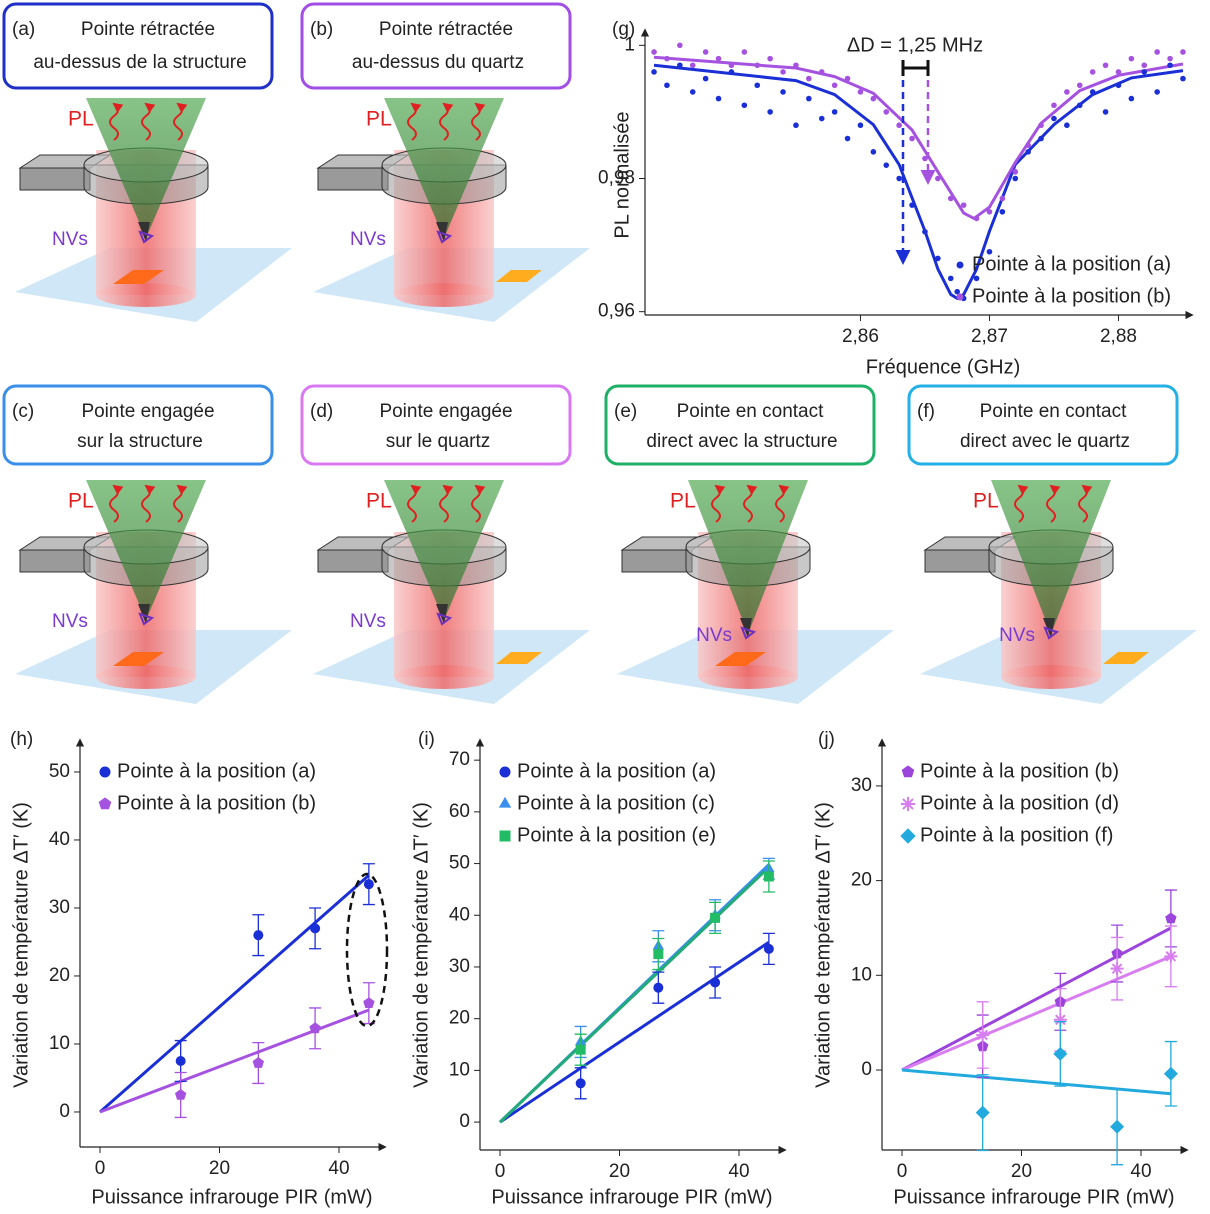 The width and height of the screenshot is (1210, 1214). Describe the element at coordinates (459, 759) in the screenshot. I see `y-tick-label: 70` at that location.